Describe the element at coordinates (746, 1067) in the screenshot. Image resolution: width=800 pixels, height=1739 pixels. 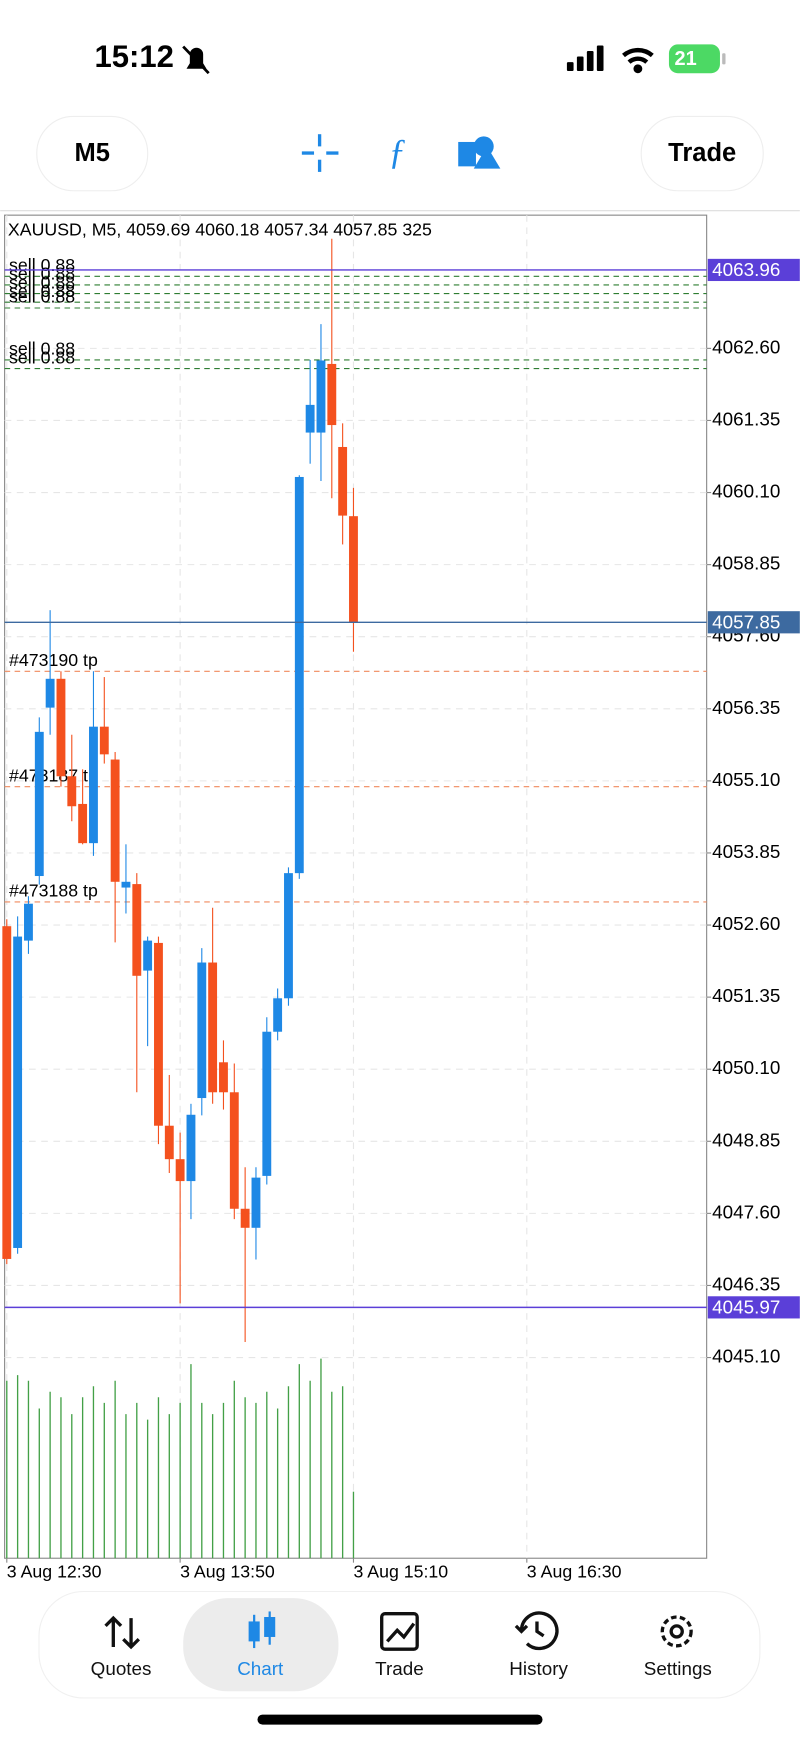
I see `y-tick-label: 4050.10` at that location.